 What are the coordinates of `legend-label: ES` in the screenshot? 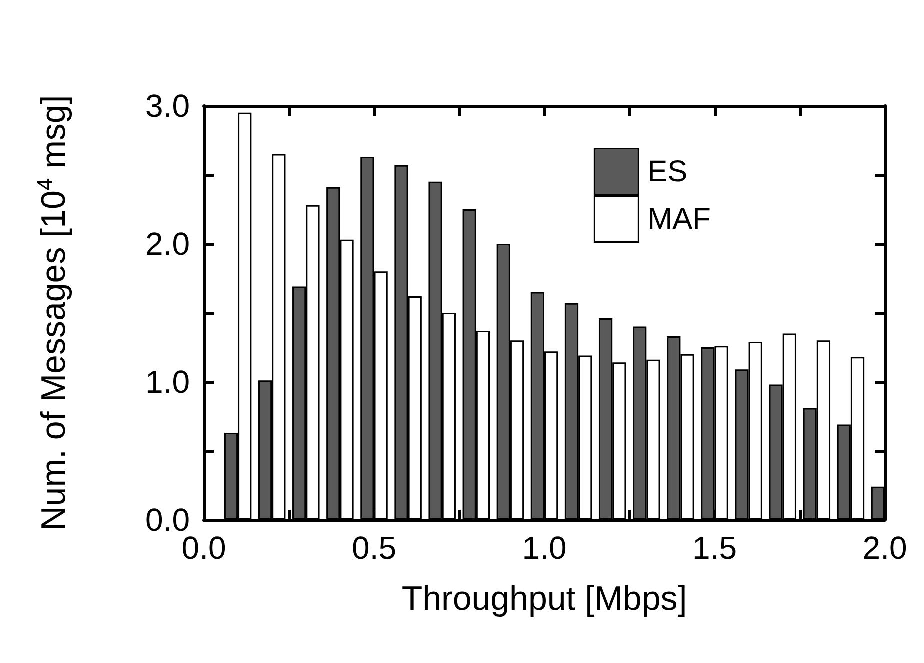 It's located at (668, 171).